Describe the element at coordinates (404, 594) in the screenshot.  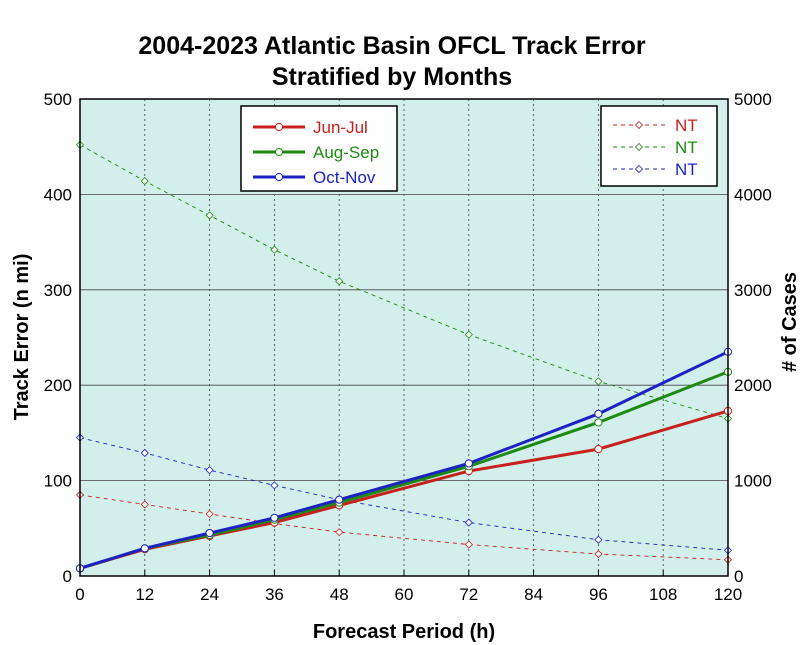
I see `x-tick-label: 60` at that location.